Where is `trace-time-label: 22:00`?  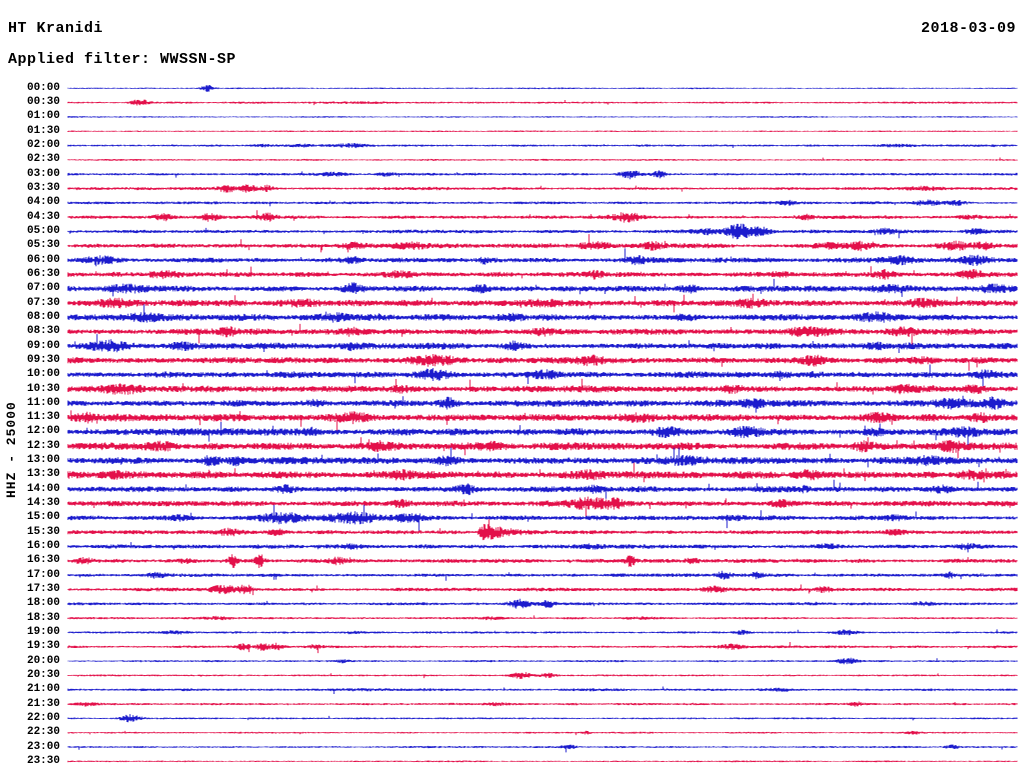
trace-time-label: 22:00 is located at coordinates (43, 717).